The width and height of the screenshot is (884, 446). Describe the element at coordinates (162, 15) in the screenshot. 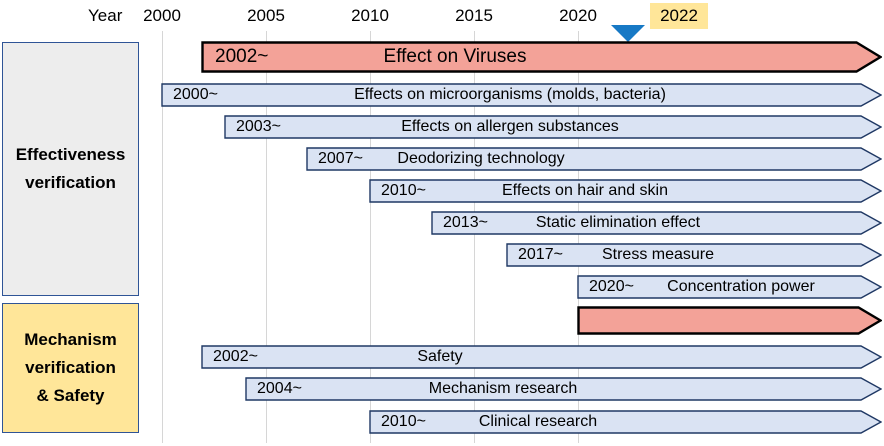

I see `tick-2000: 2000` at that location.